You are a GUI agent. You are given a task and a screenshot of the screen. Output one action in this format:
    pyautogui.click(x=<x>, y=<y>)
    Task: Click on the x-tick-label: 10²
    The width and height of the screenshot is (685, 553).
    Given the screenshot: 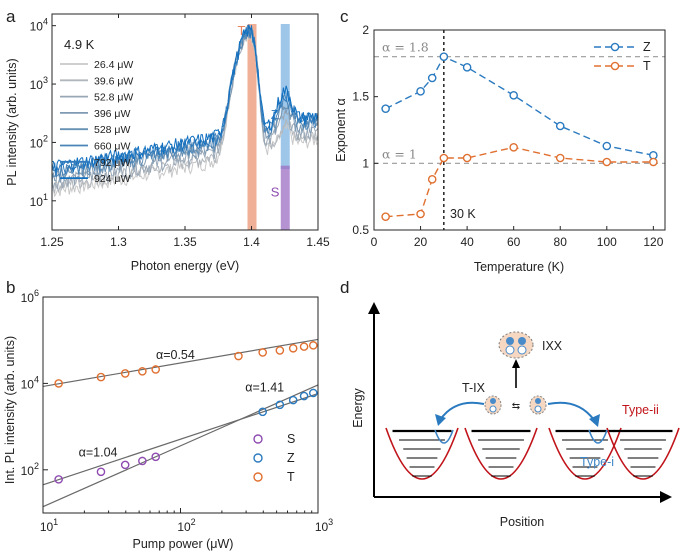 What is the action you would take?
    pyautogui.click(x=186, y=525)
    